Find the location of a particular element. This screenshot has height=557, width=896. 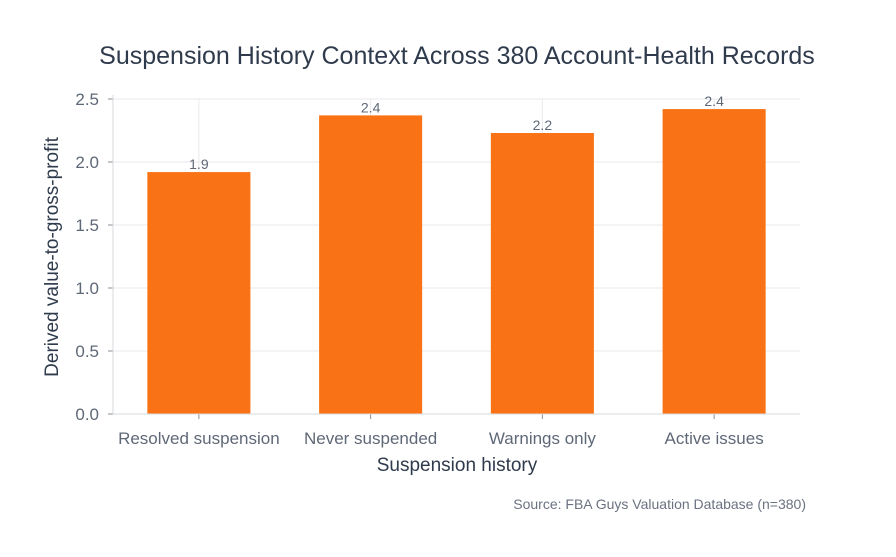

y-tick-label: 0.5 is located at coordinates (87, 351).